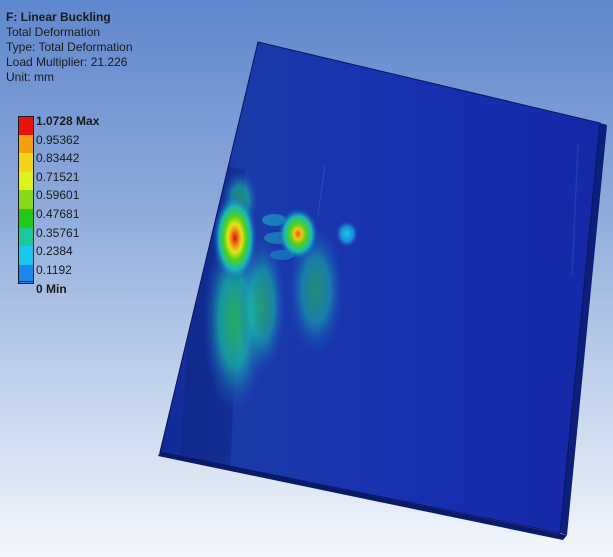  Describe the element at coordinates (54, 269) in the screenshot. I see `legend-value-label: 0.1192` at that location.